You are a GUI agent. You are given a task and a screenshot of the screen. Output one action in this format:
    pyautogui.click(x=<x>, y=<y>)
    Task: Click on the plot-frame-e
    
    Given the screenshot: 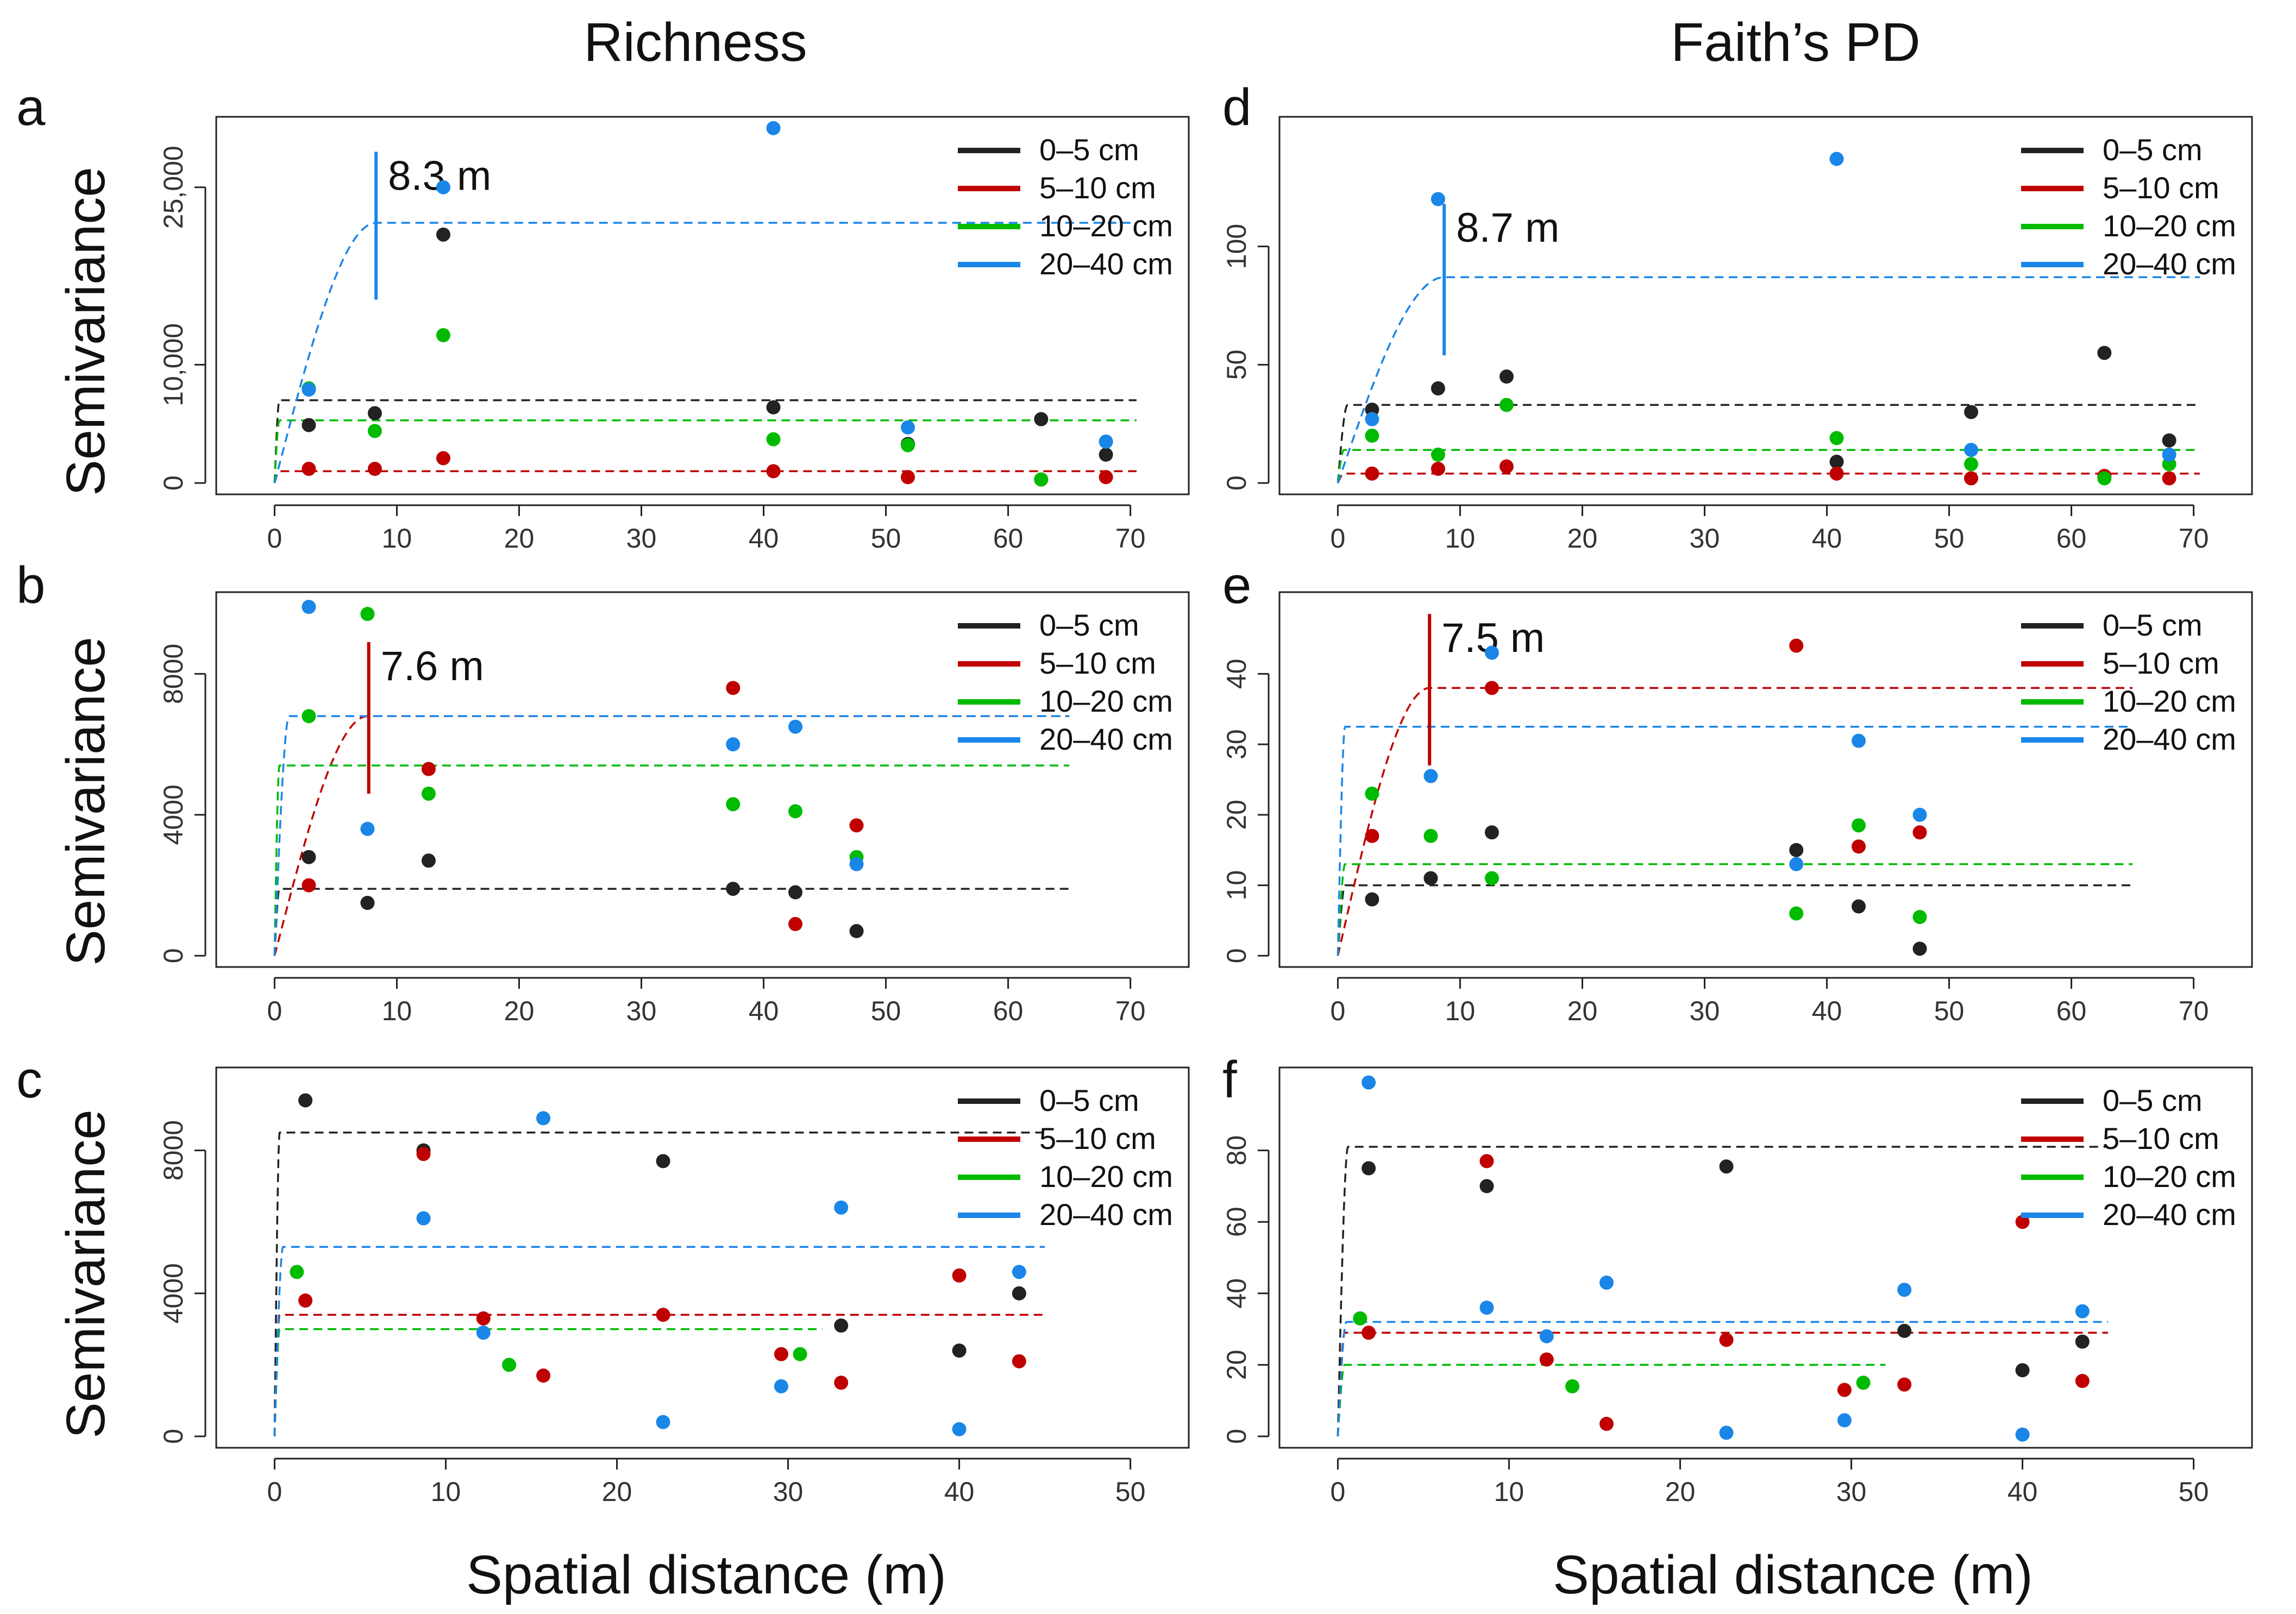 What is the action you would take?
    pyautogui.click(x=1765, y=779)
    